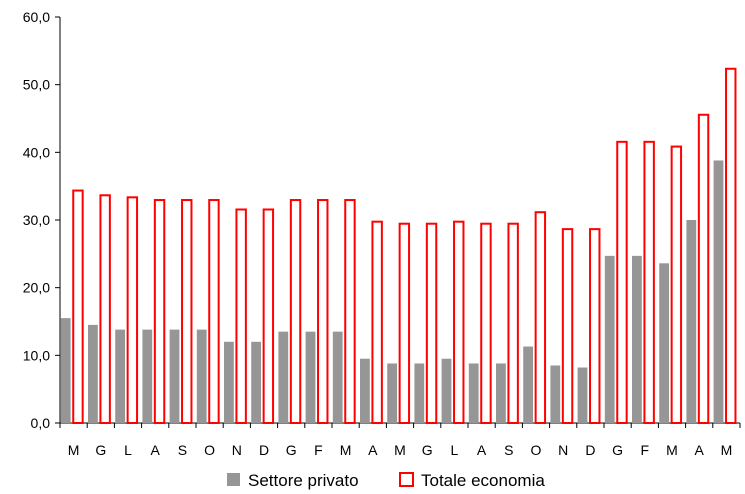  What do you see at coordinates (36, 85) in the screenshot?
I see `y-tick-label: 50,0` at bounding box center [36, 85].